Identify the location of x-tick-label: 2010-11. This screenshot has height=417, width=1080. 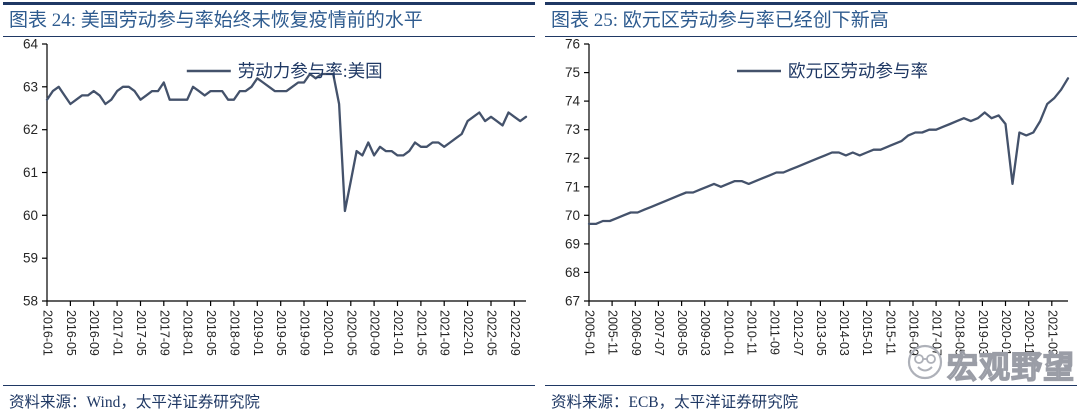
(752, 332).